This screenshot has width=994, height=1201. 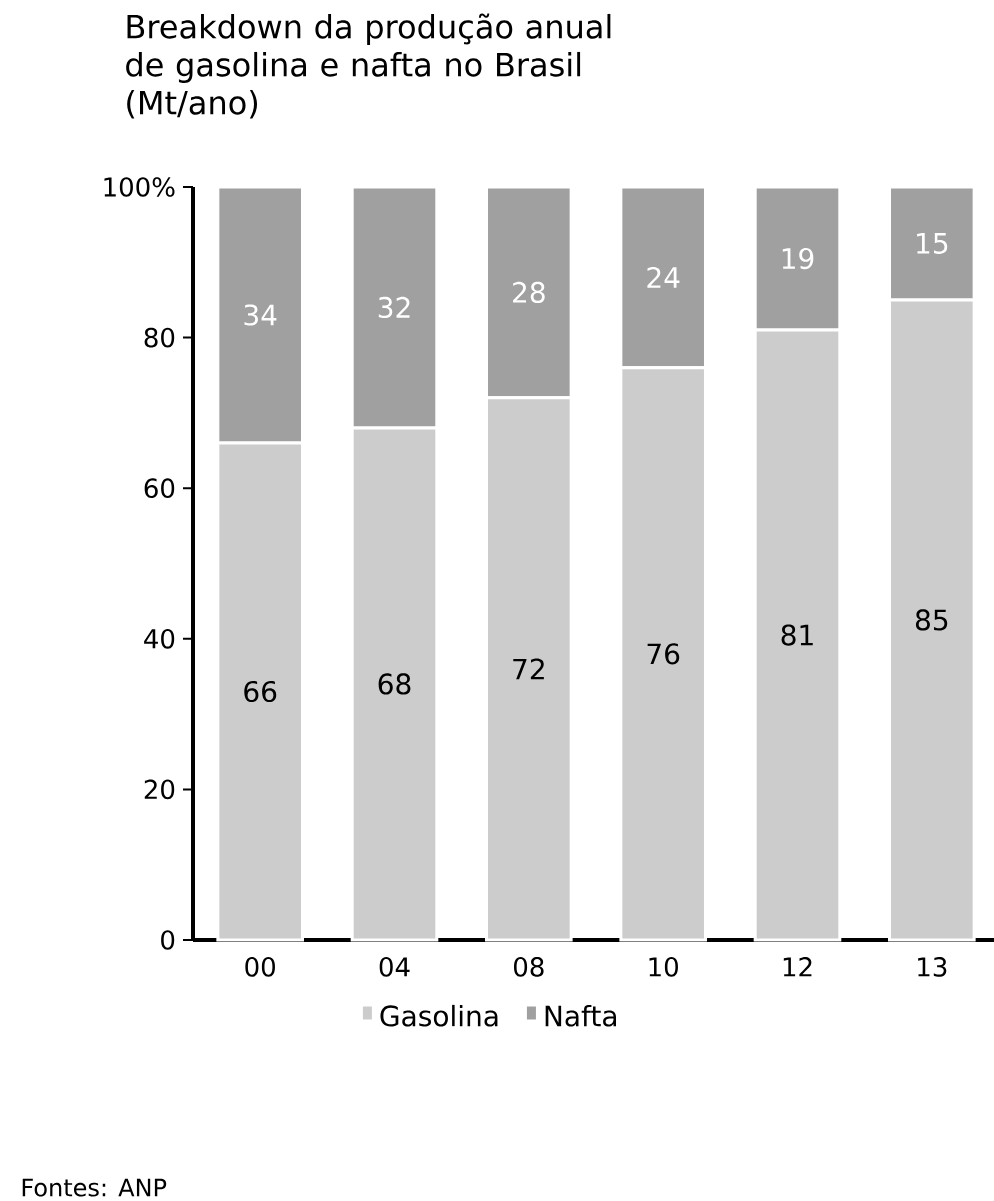 I want to click on chart-title: Breakdown da produção anual de gasolina e nafta no Brasil (Mt/ano), so click(x=368, y=66).